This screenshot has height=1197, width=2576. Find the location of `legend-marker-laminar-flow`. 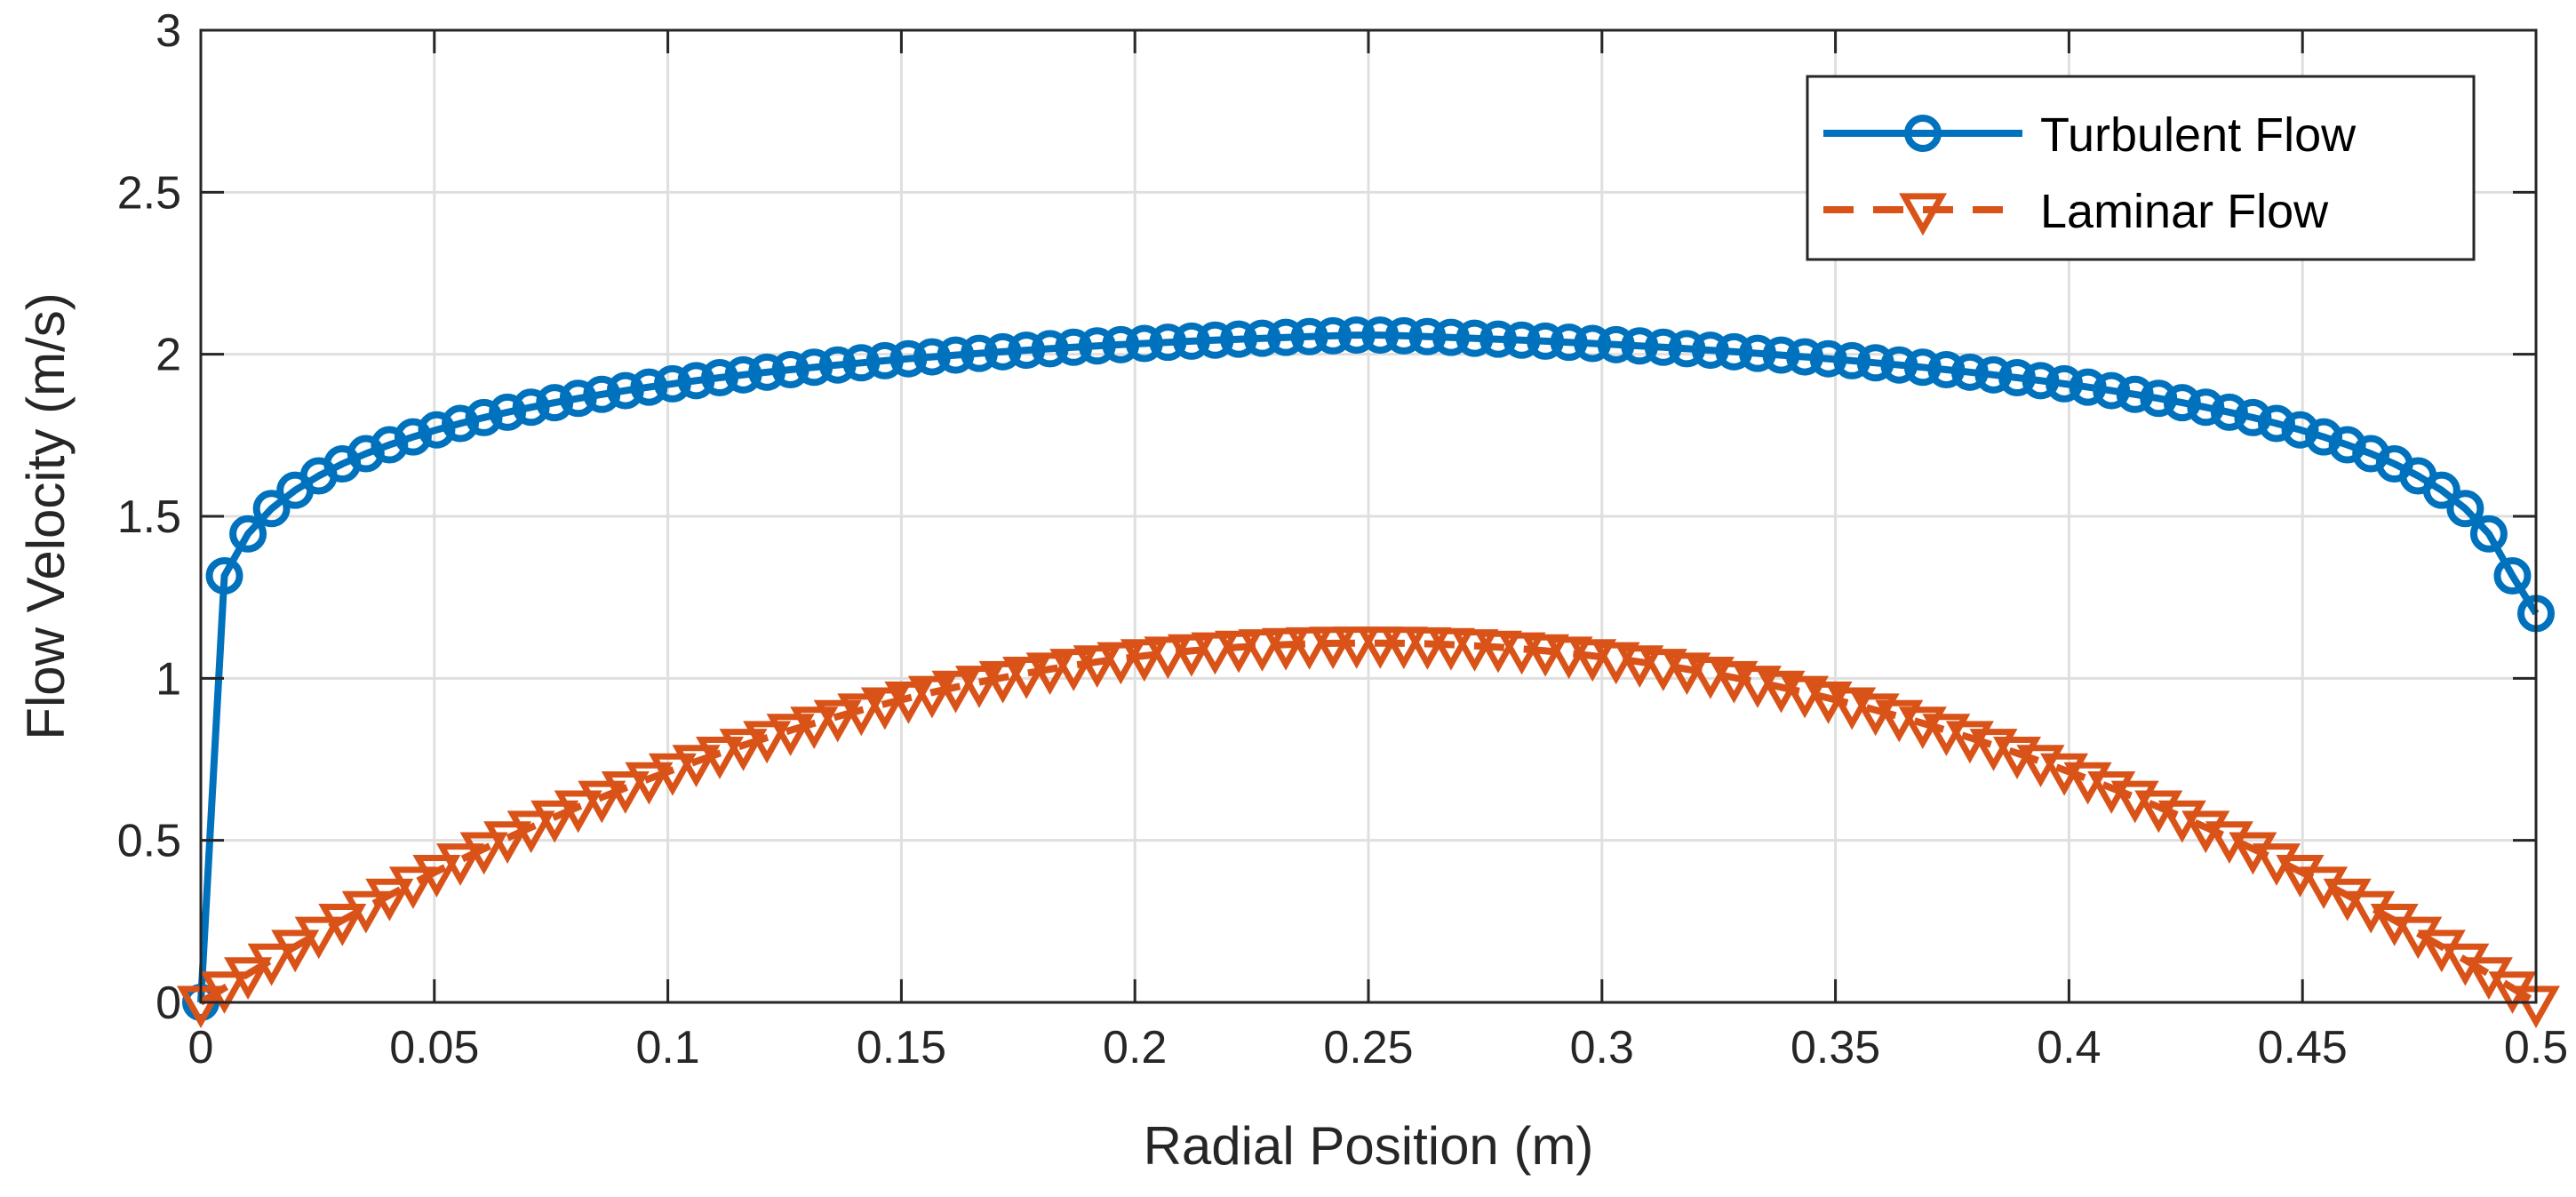

legend-marker-laminar-flow is located at coordinates (1923, 214).